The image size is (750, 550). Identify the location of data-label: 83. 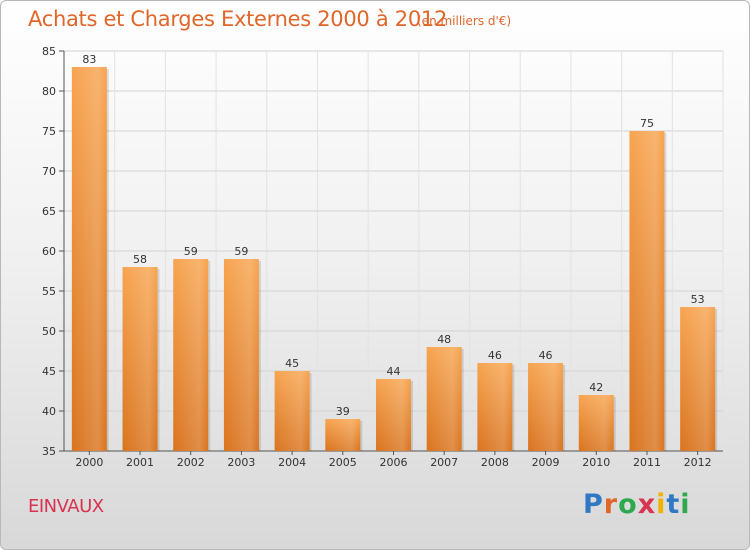
(89, 59).